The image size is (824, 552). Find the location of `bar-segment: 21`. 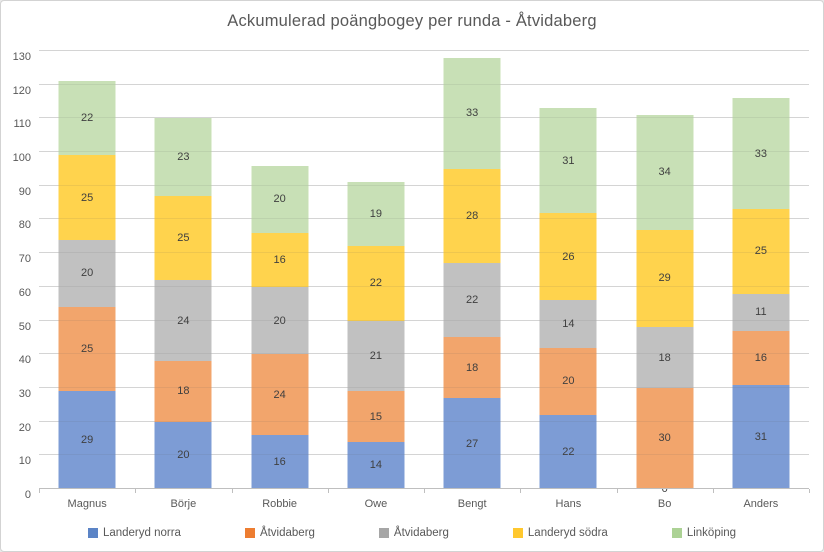

bar-segment: 21 is located at coordinates (376, 356).